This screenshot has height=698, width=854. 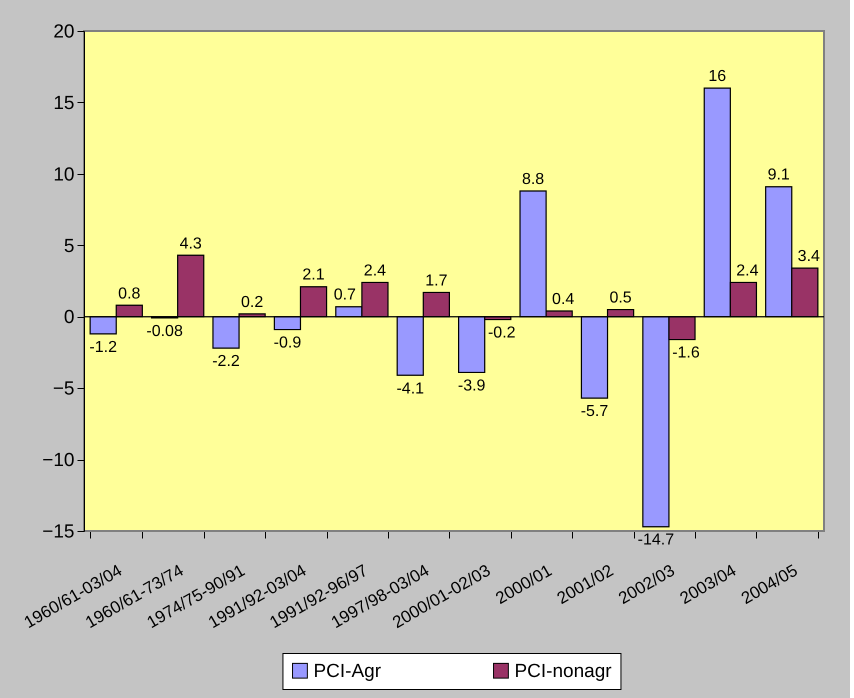 I want to click on y-tick-label: 10, so click(x=63, y=175).